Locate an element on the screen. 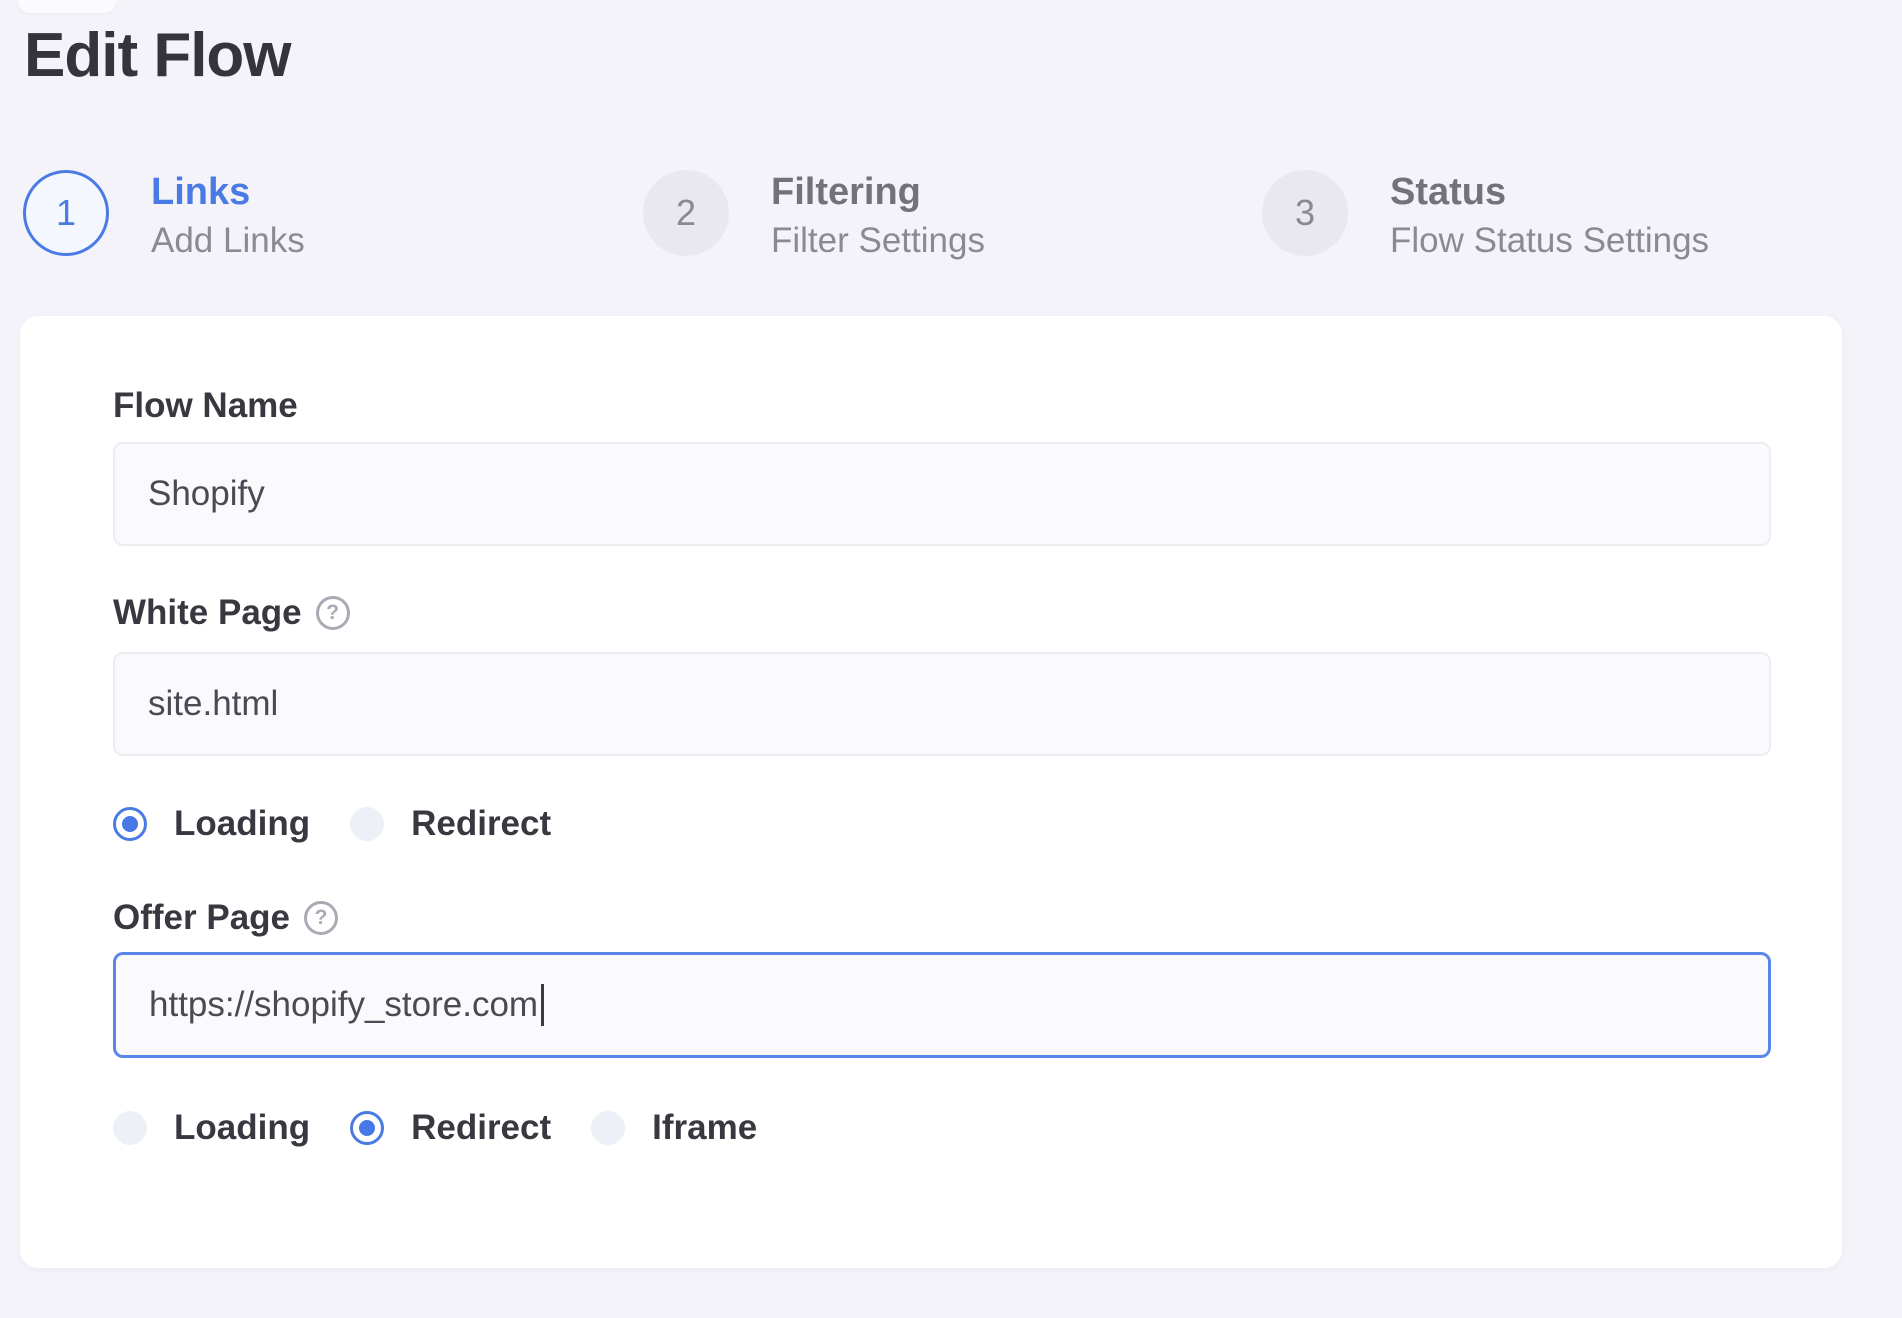  offer-page-value: https://shopify_store.com is located at coordinates (344, 1004).